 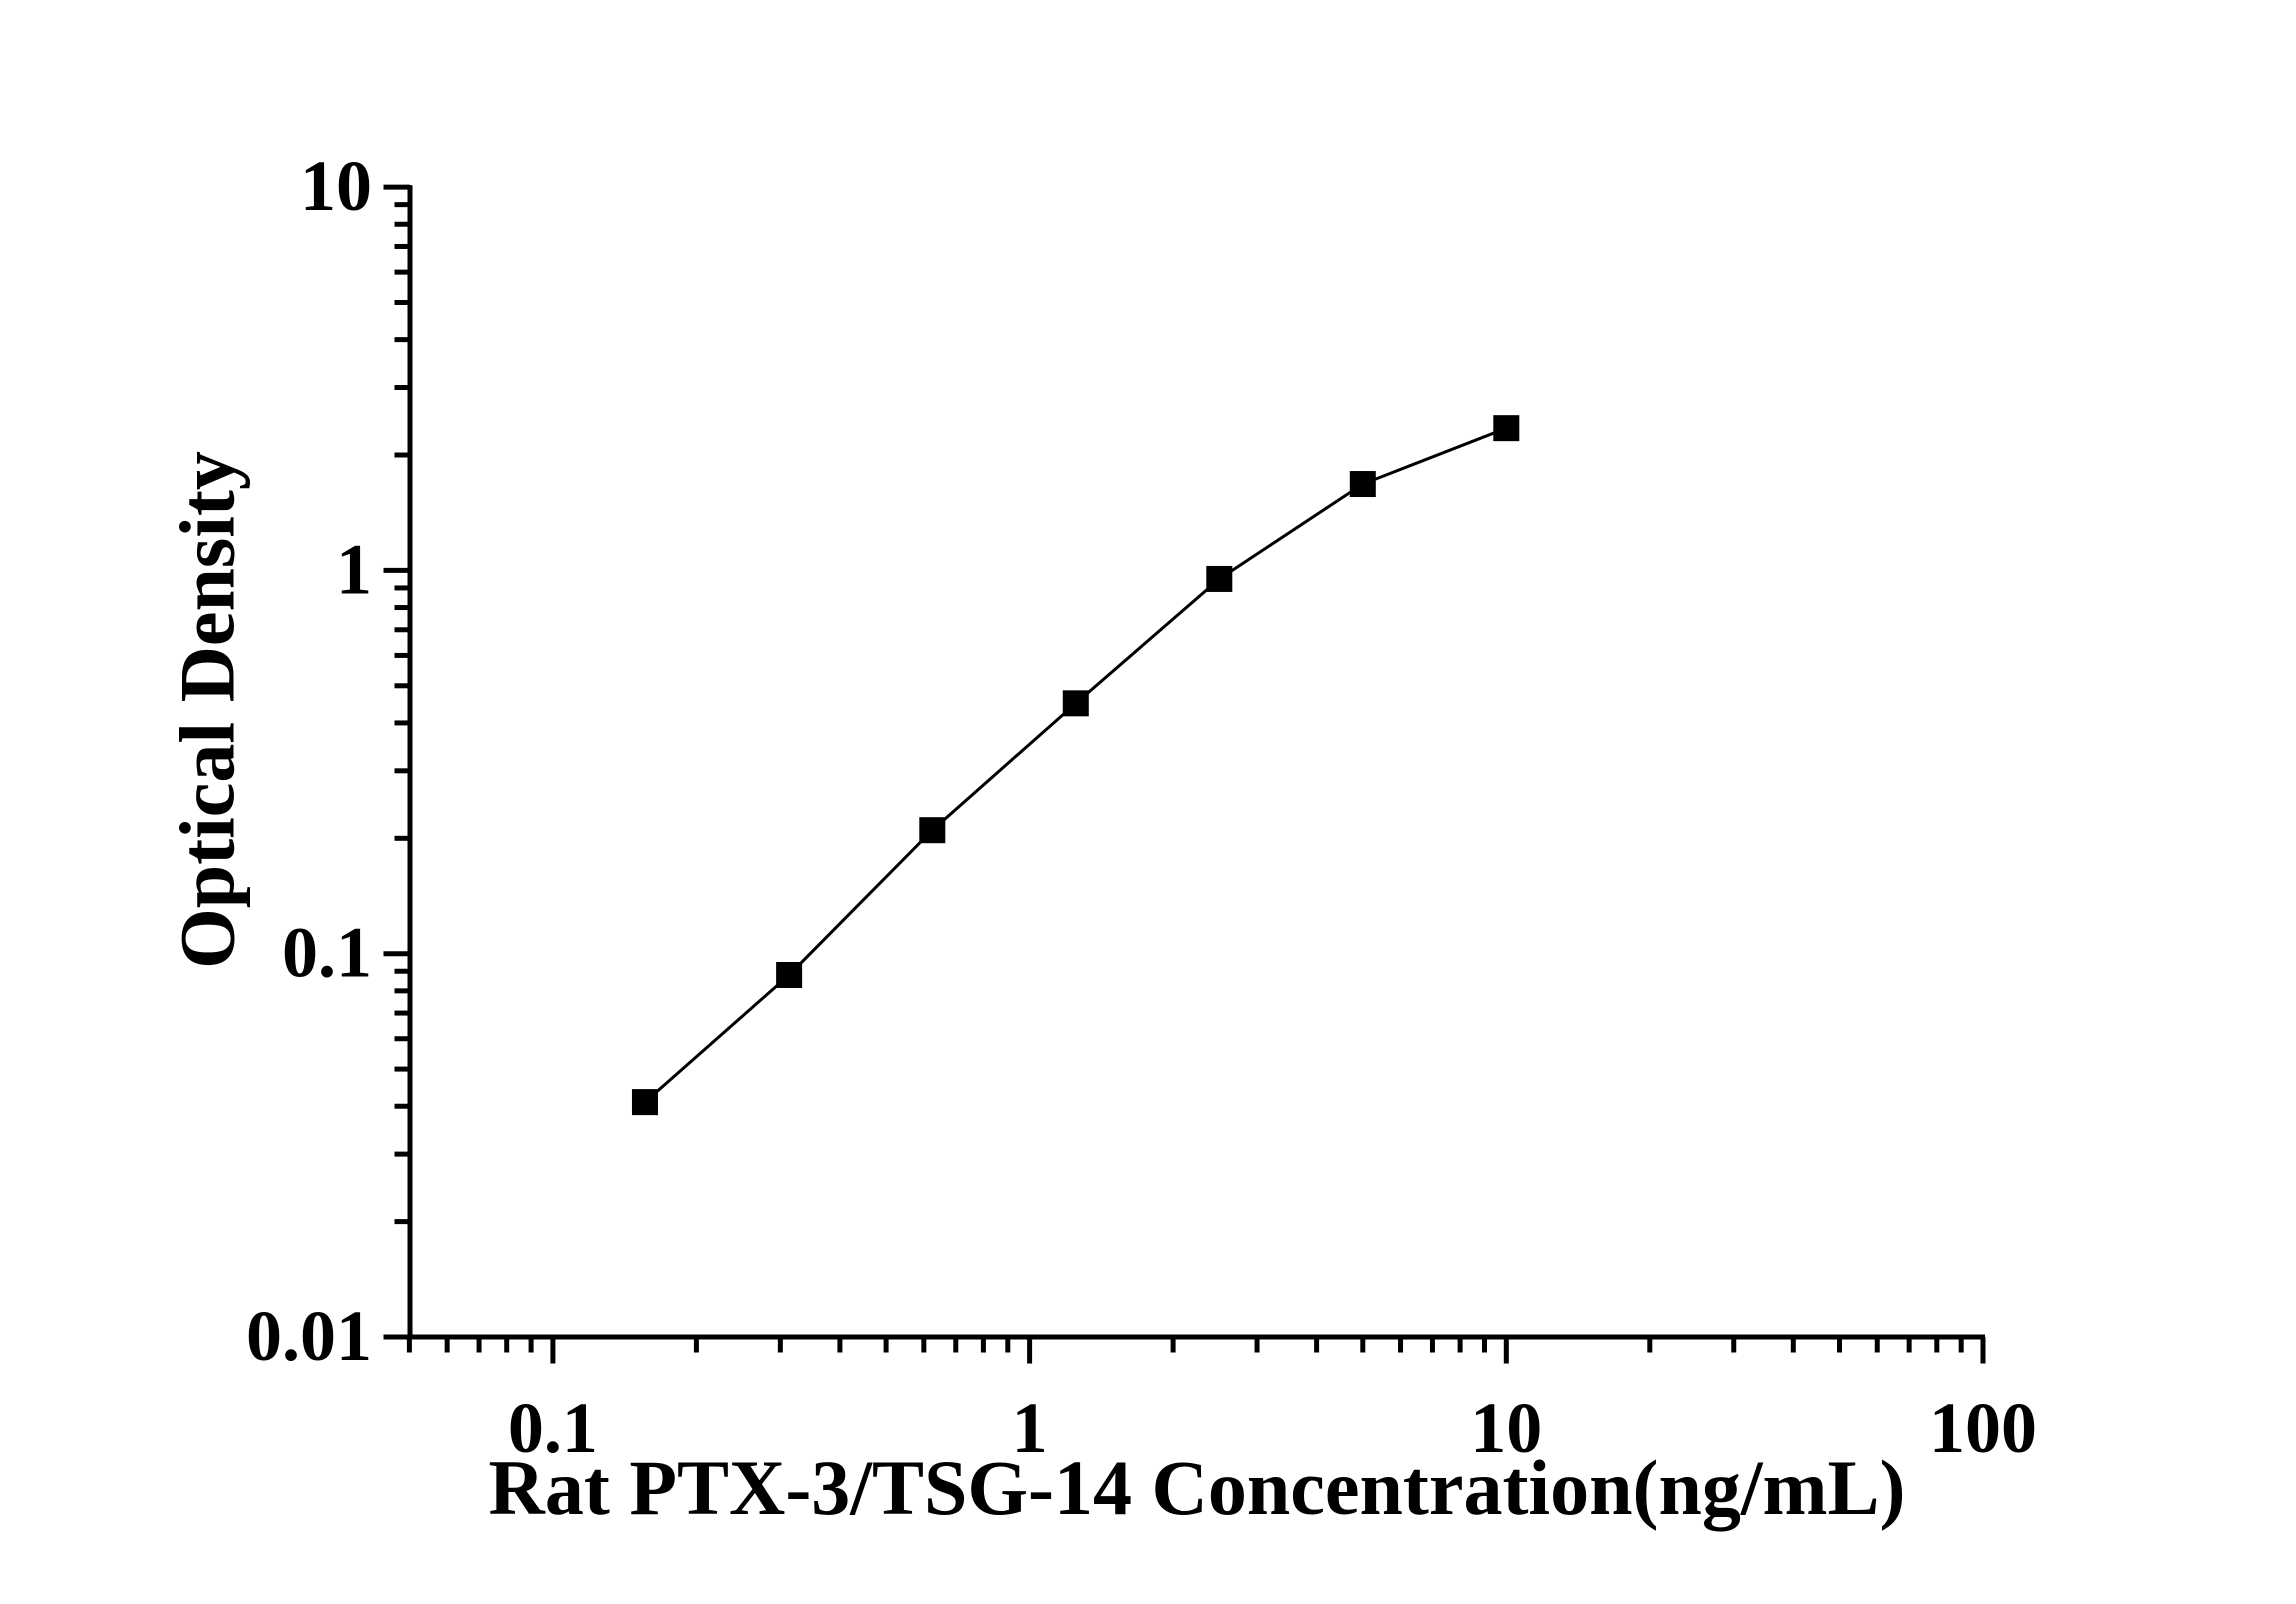 What do you see at coordinates (1506, 1428) in the screenshot?
I see `x-tick-label: 10` at bounding box center [1506, 1428].